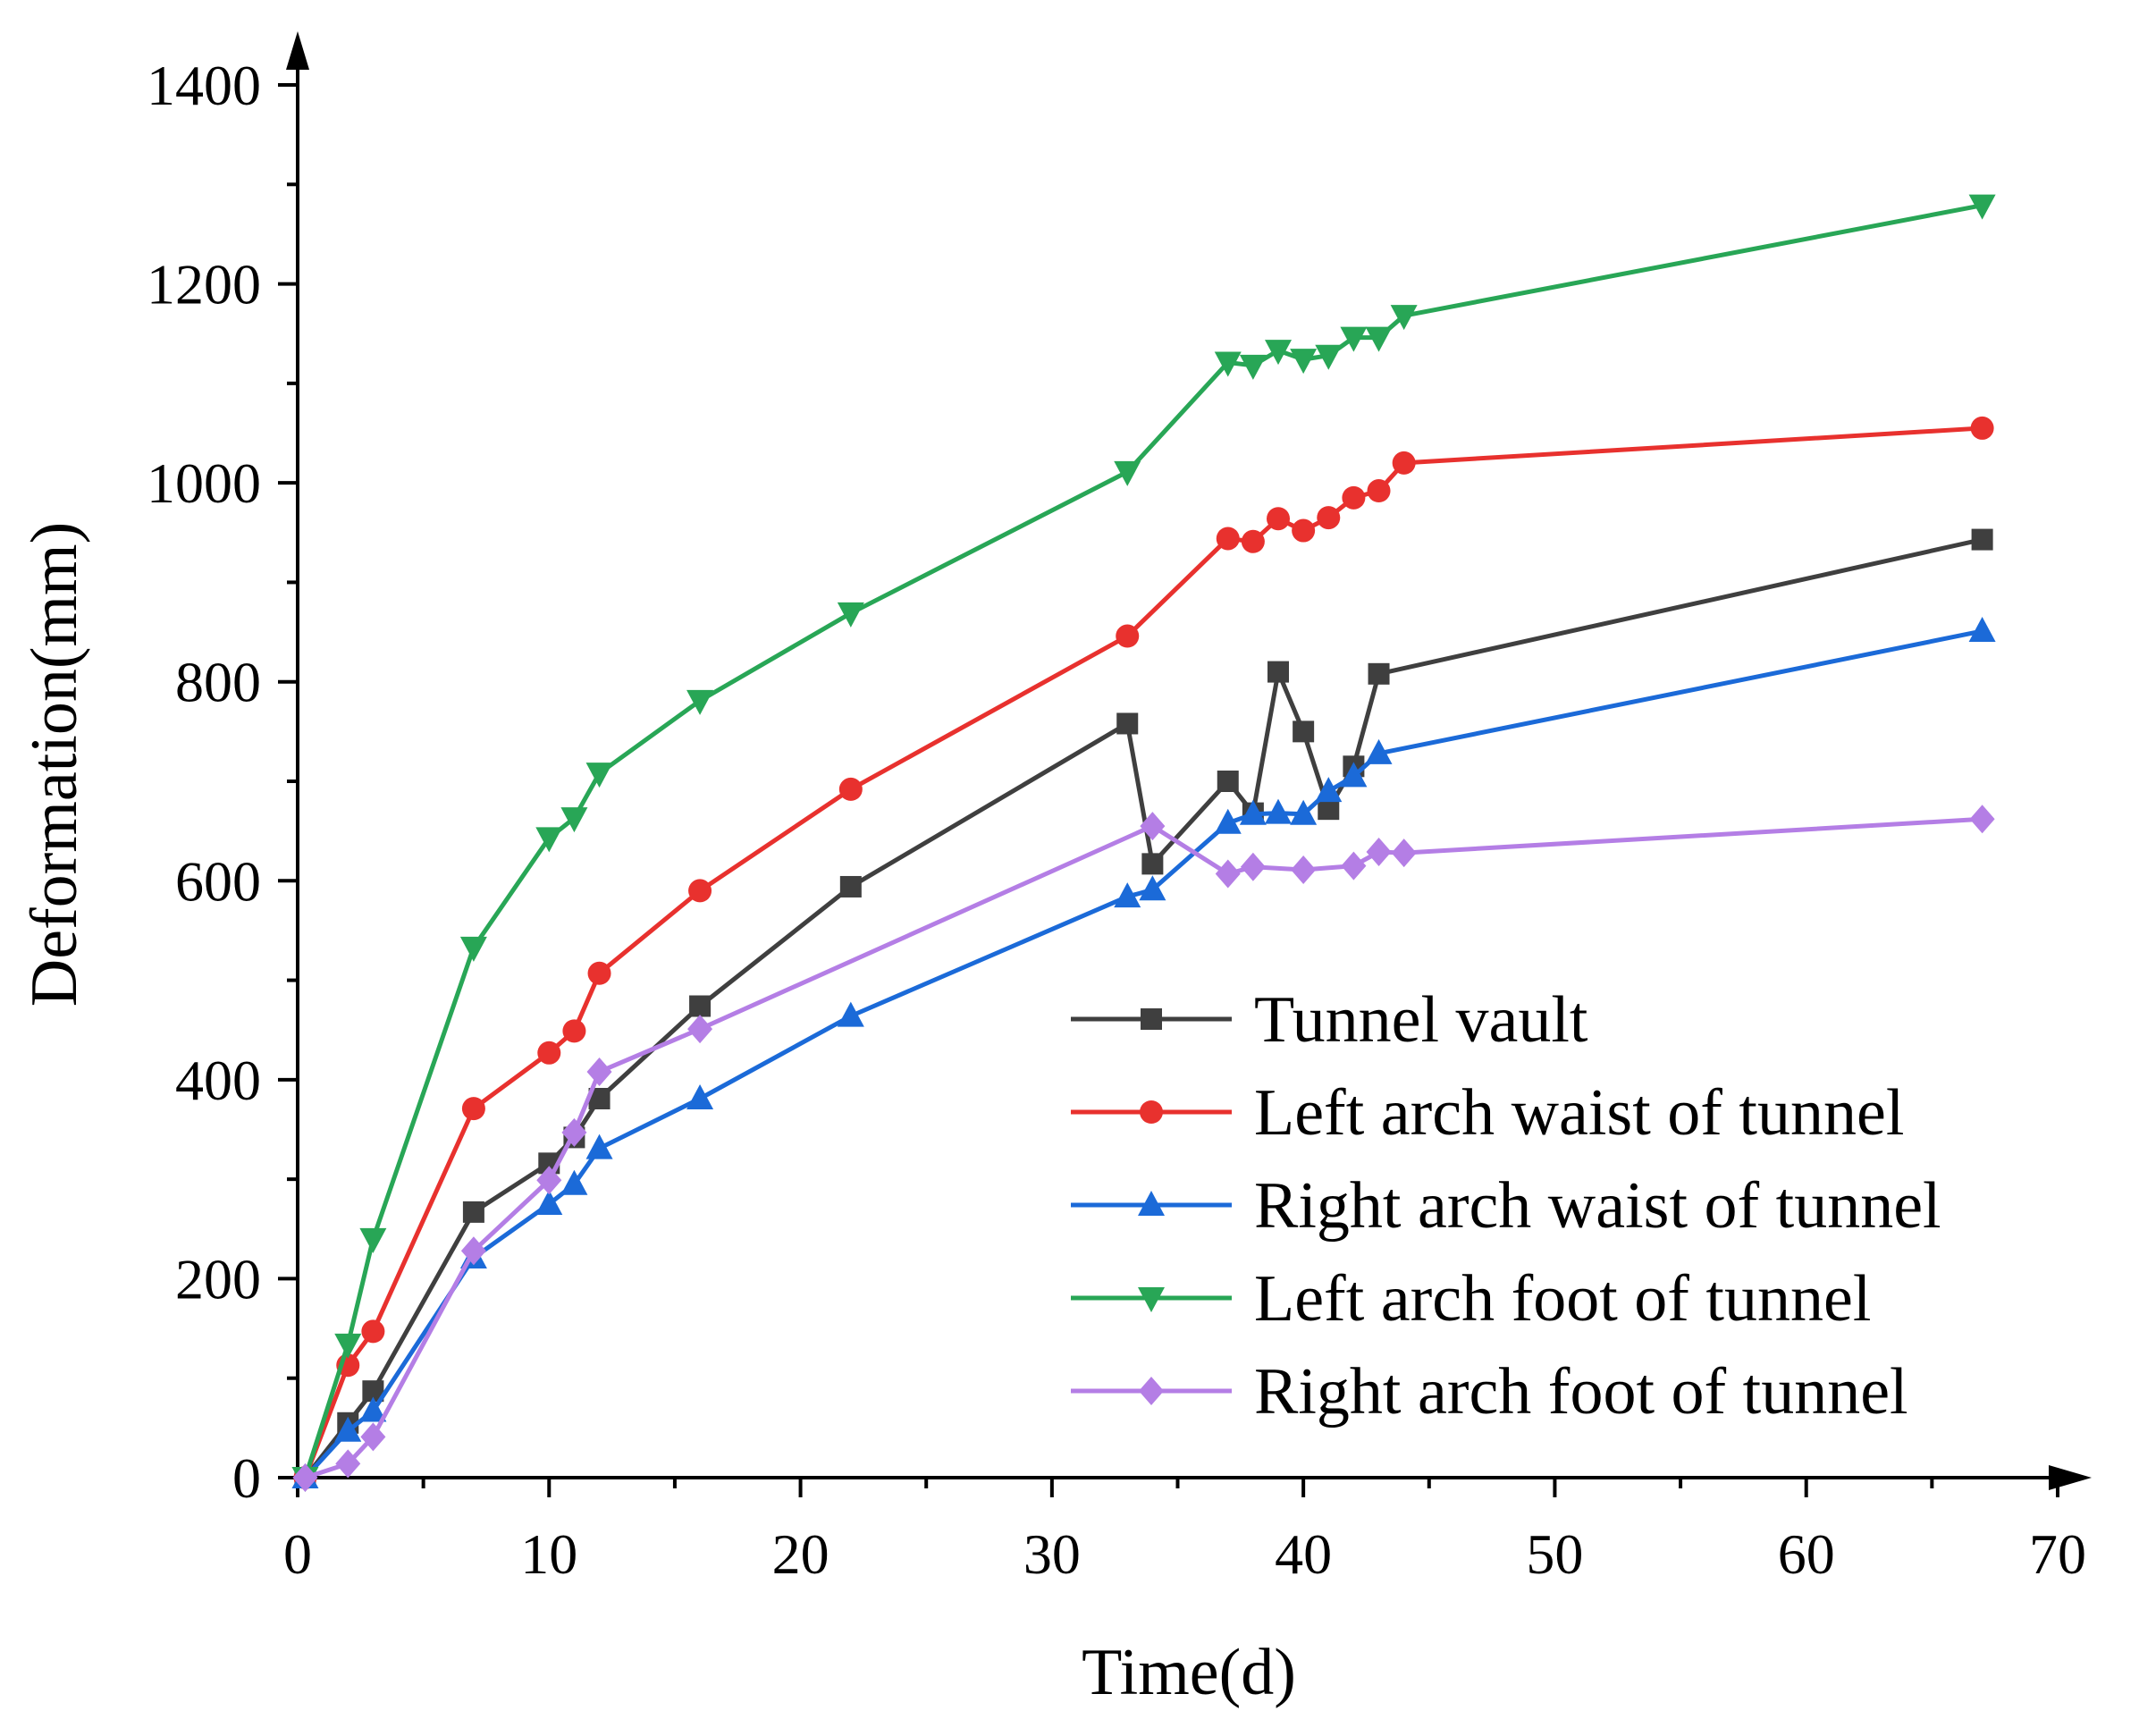  I want to click on legend-label: Right arch waist of tunnel, so click(1597, 1206).